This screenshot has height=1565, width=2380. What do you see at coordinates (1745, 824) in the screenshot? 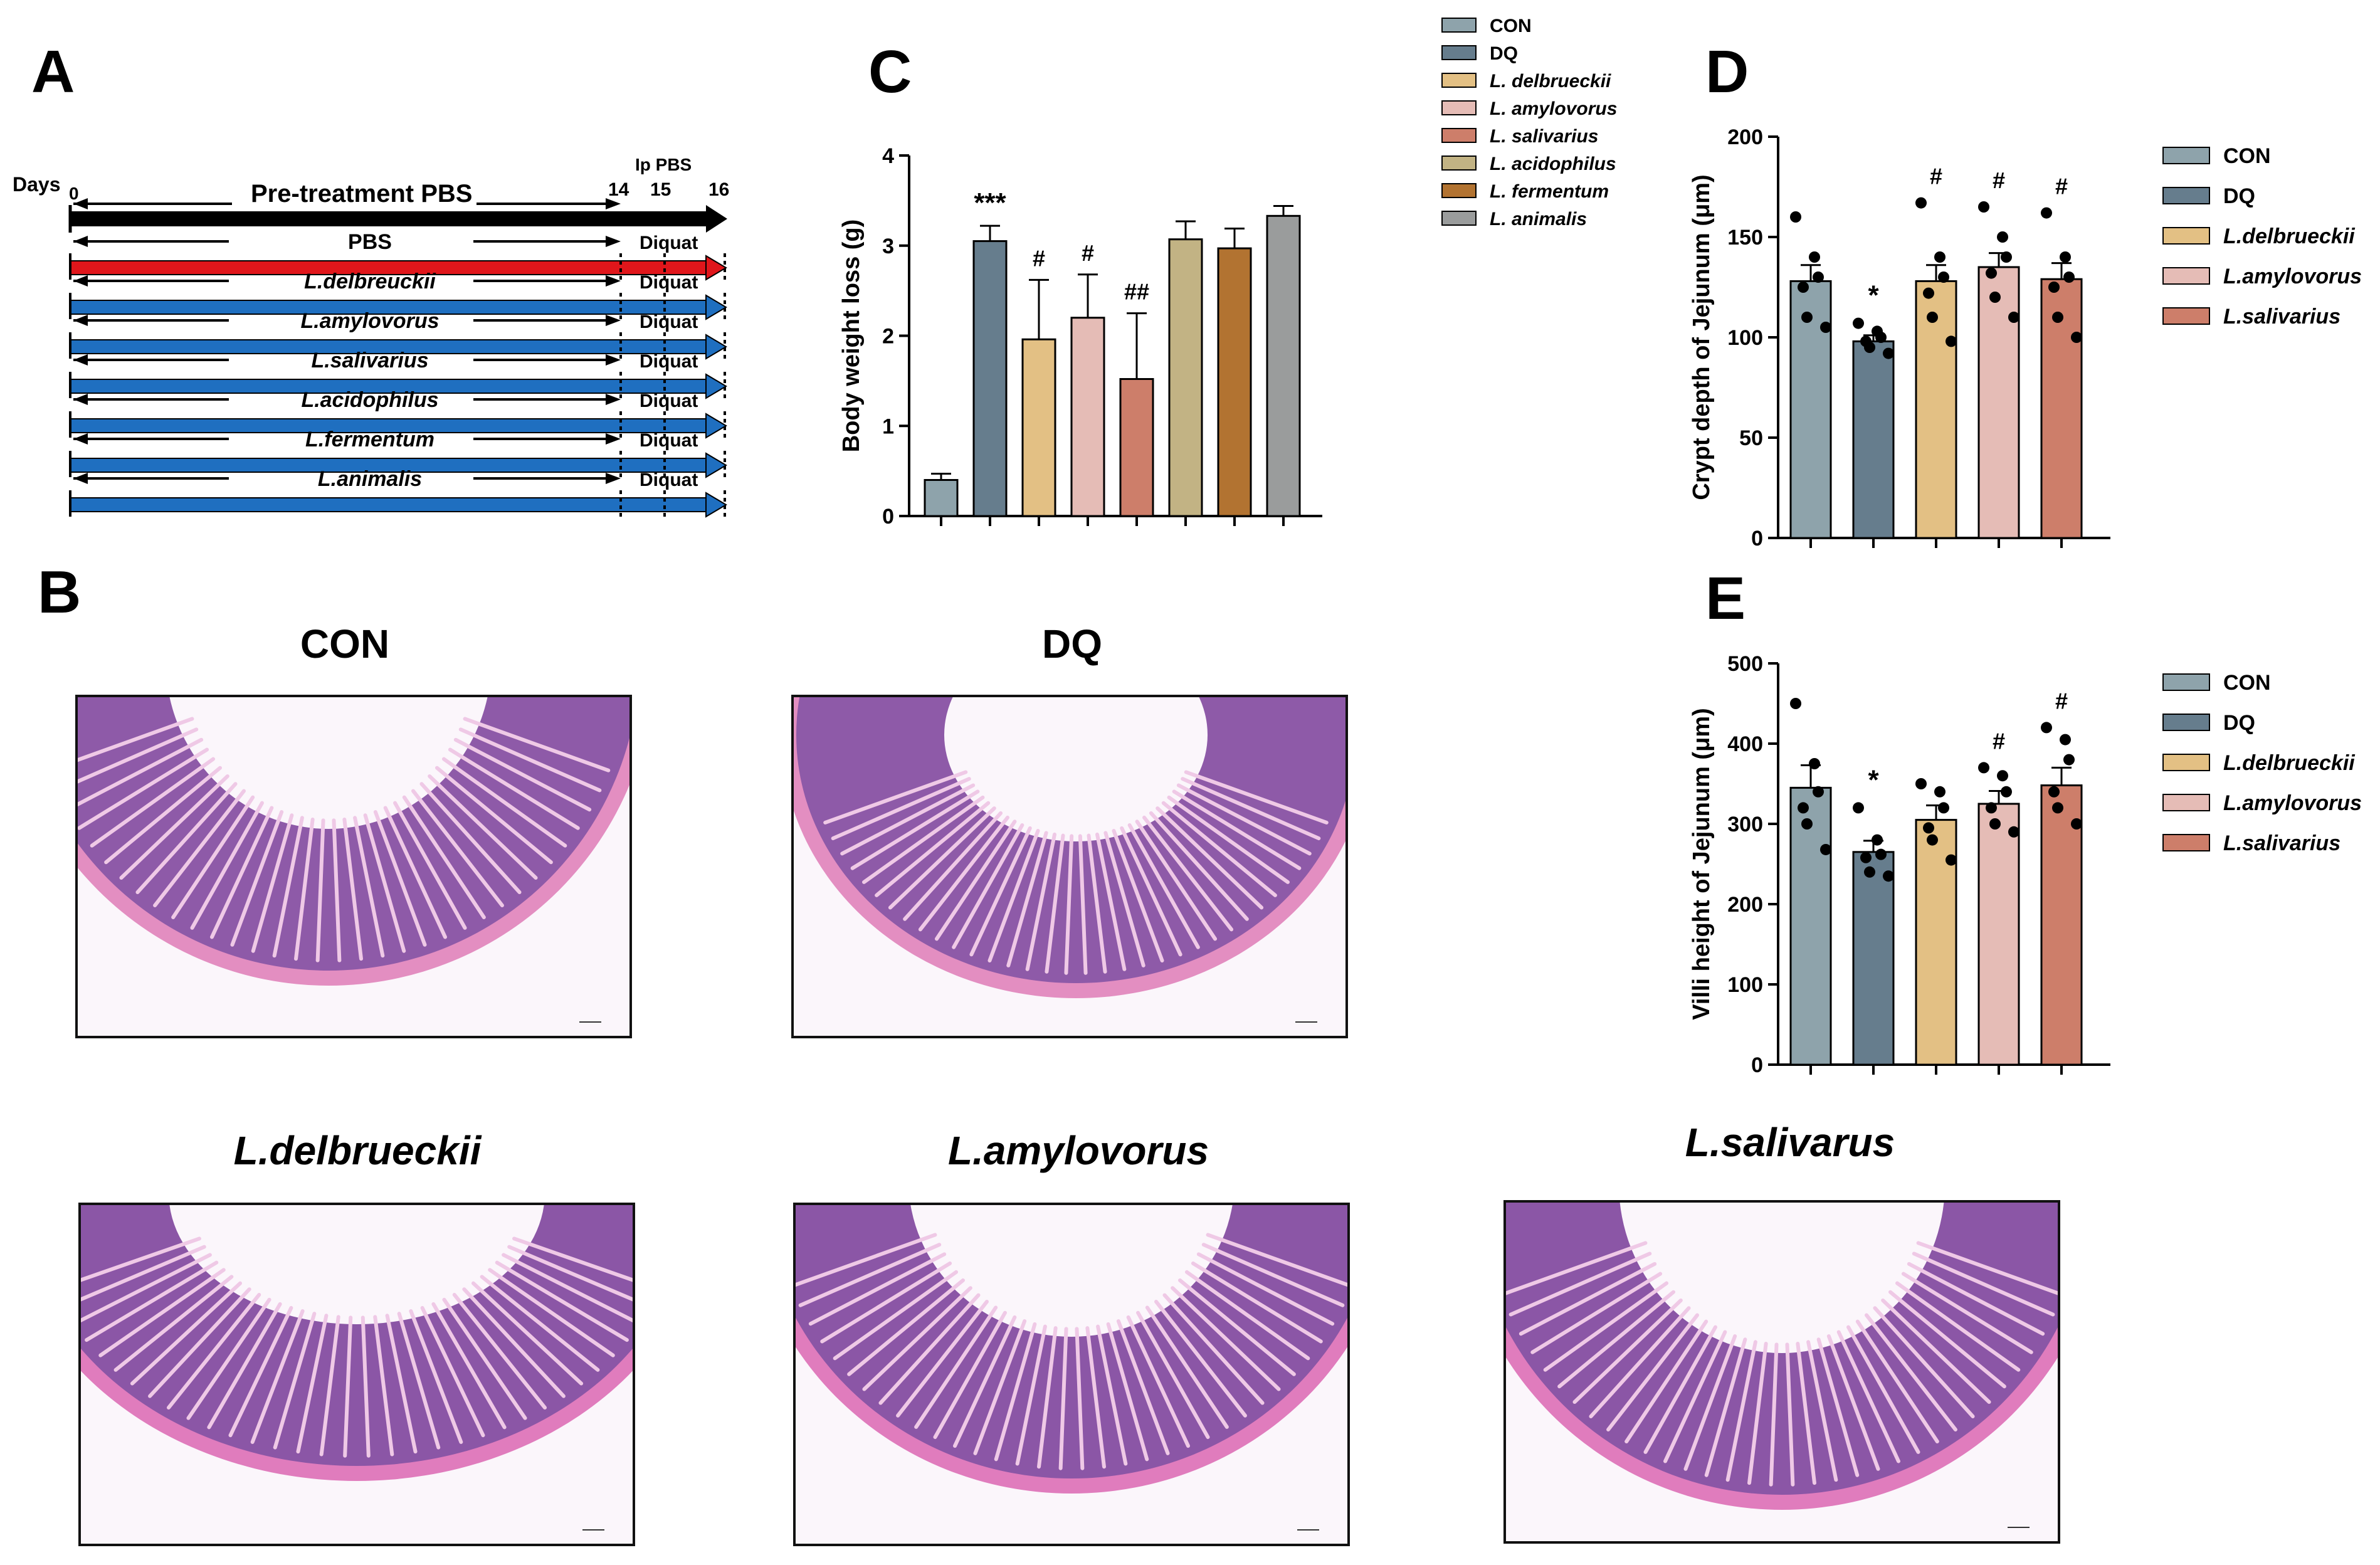
I see `y-tick-label: 300` at bounding box center [1745, 824].